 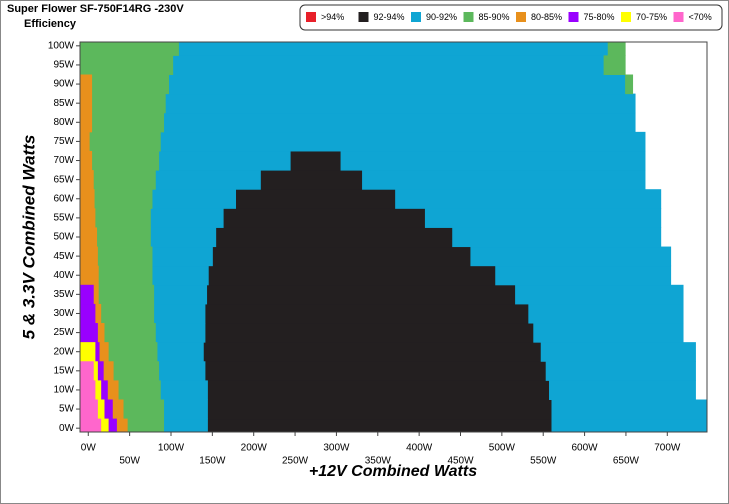 I want to click on x-tick-label: 700W, so click(x=667, y=448).